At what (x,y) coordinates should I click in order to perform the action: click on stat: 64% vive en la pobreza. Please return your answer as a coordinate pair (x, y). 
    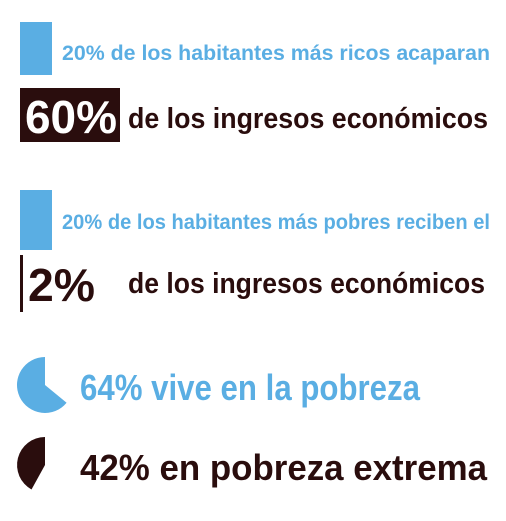
    Looking at the image, I should click on (250, 387).